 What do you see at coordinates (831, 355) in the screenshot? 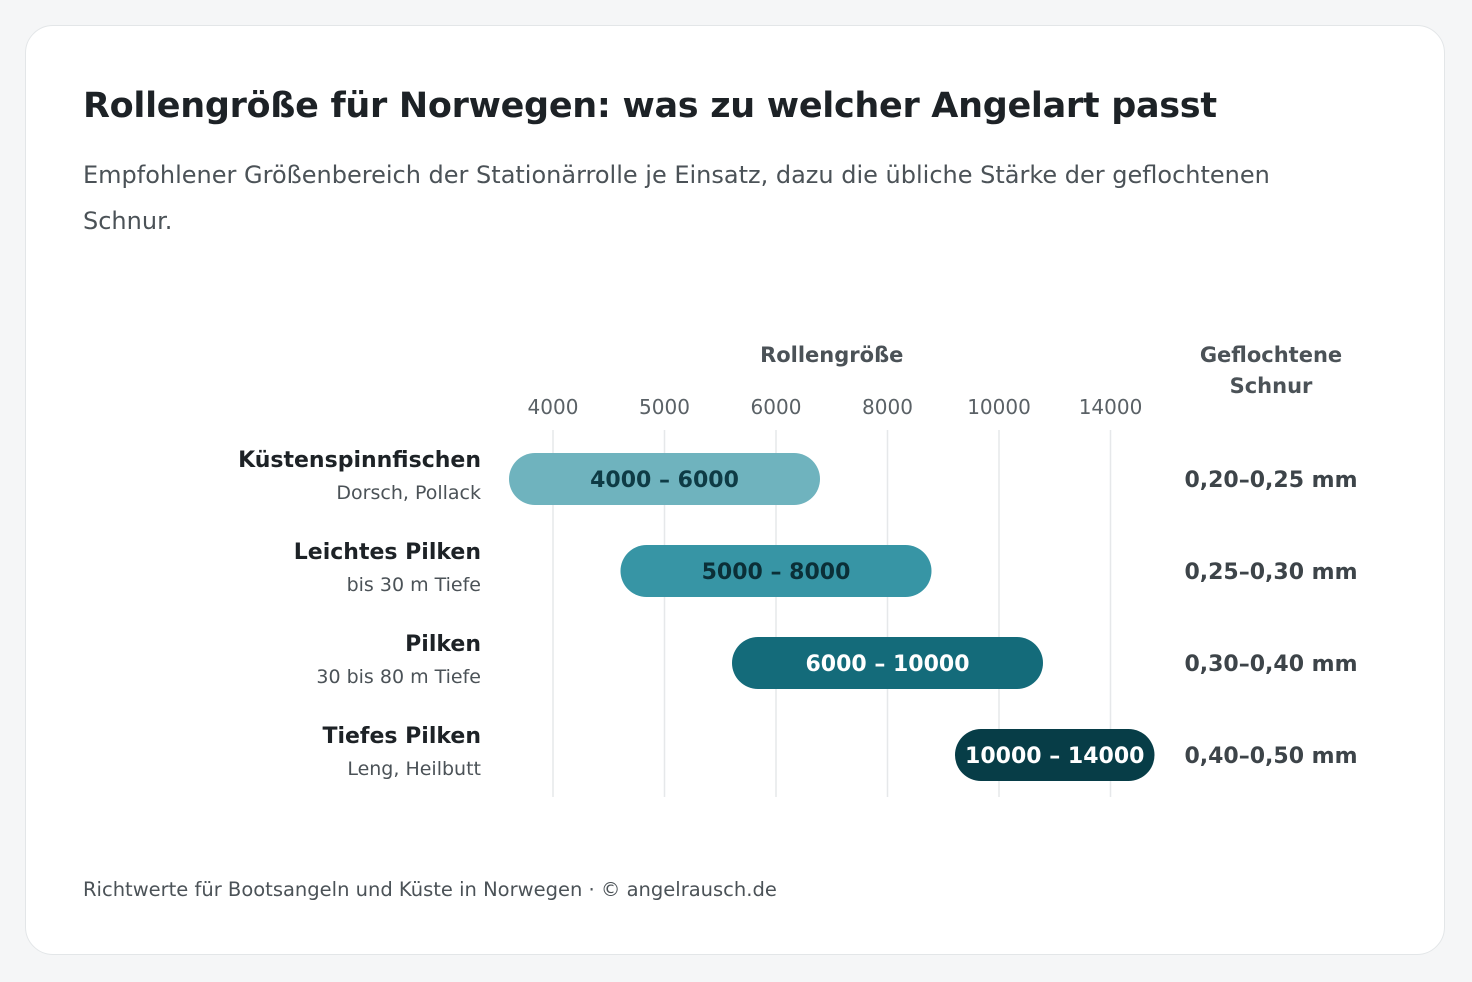
I see `axis-title: Rollengröße` at bounding box center [831, 355].